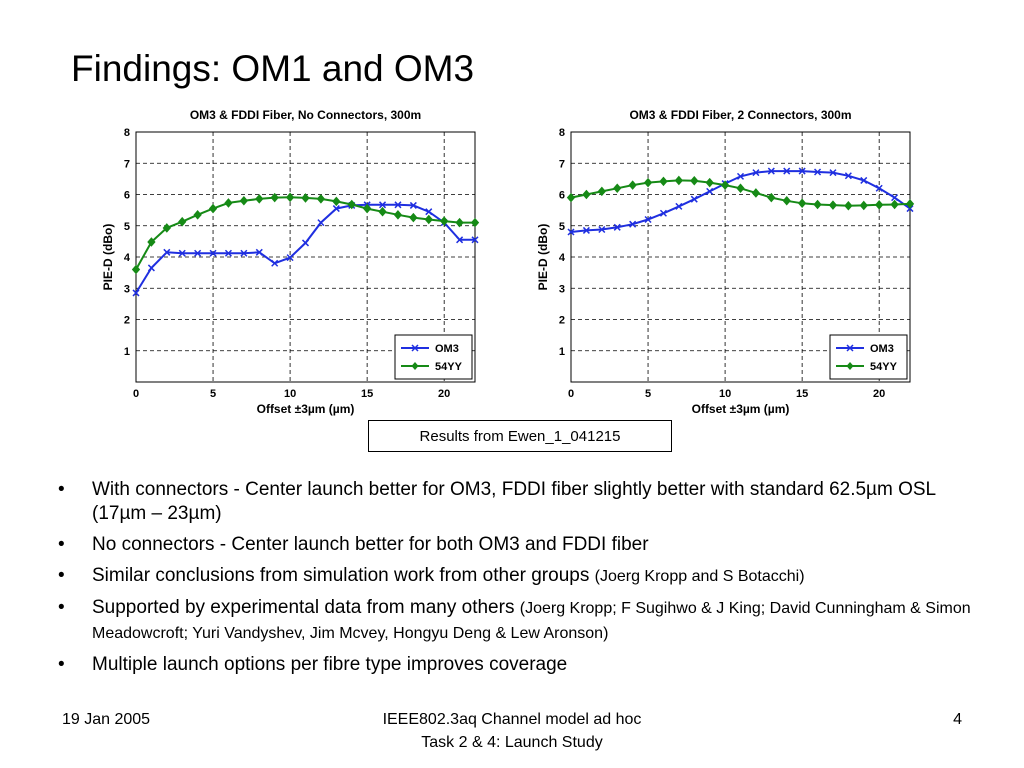  I want to click on y-axis-label: PIE-D (dBo), so click(108, 257).